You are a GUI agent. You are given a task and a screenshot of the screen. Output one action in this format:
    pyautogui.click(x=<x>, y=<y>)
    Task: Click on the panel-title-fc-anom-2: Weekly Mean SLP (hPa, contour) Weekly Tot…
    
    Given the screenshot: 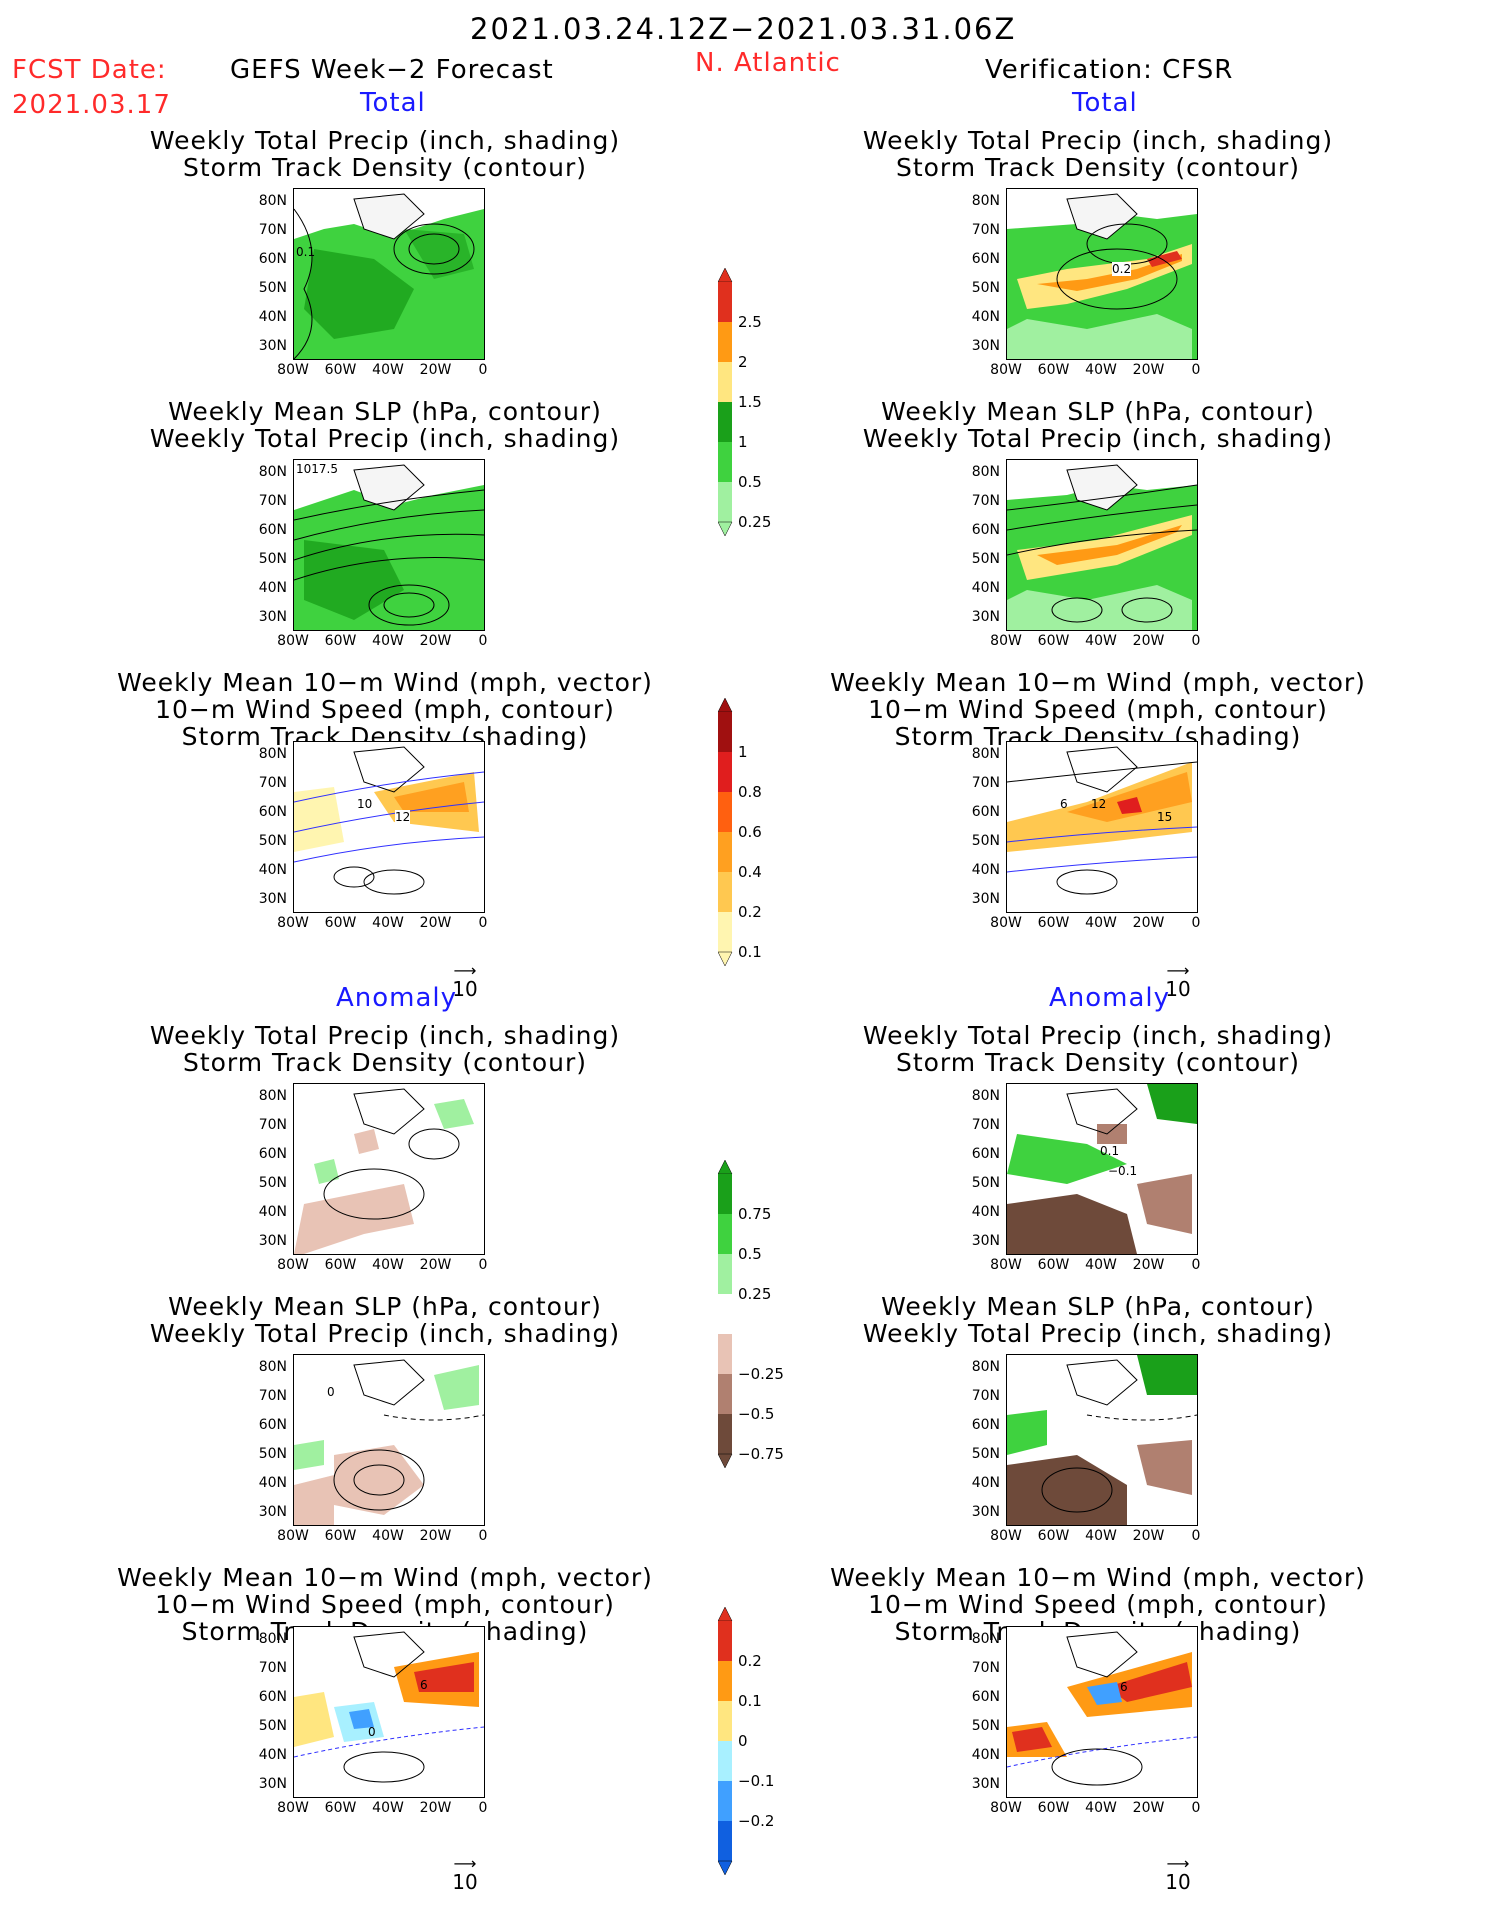 What is the action you would take?
    pyautogui.click(x=385, y=1320)
    